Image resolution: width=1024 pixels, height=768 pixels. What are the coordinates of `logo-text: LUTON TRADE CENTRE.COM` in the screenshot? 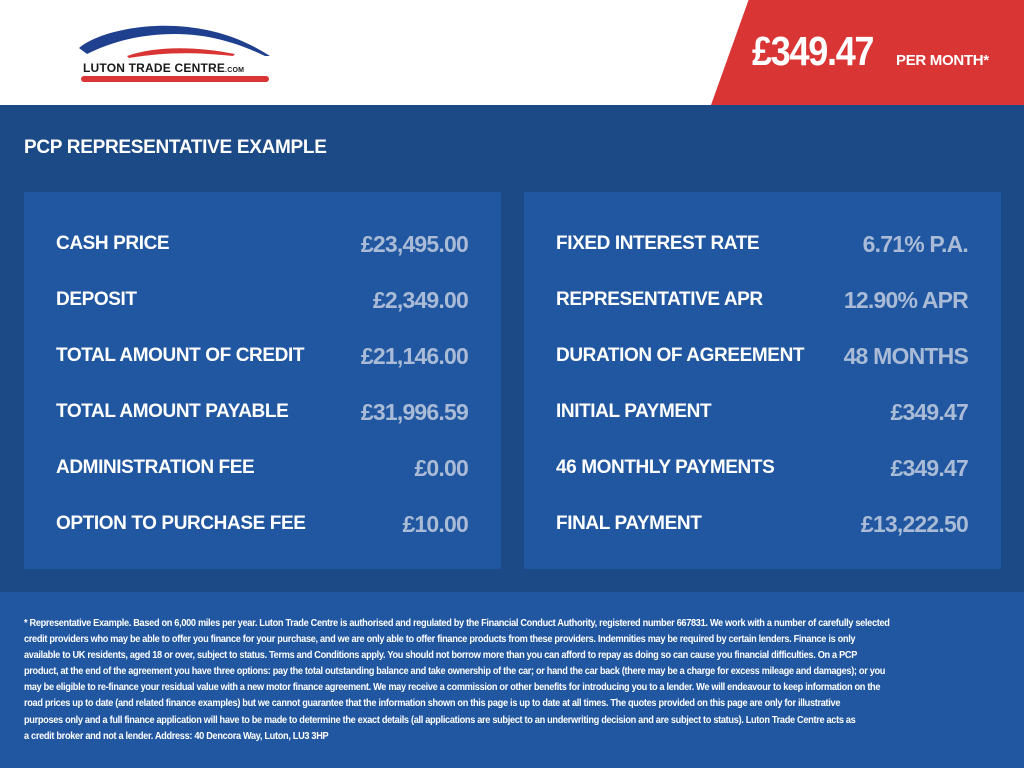 It's located at (164, 68).